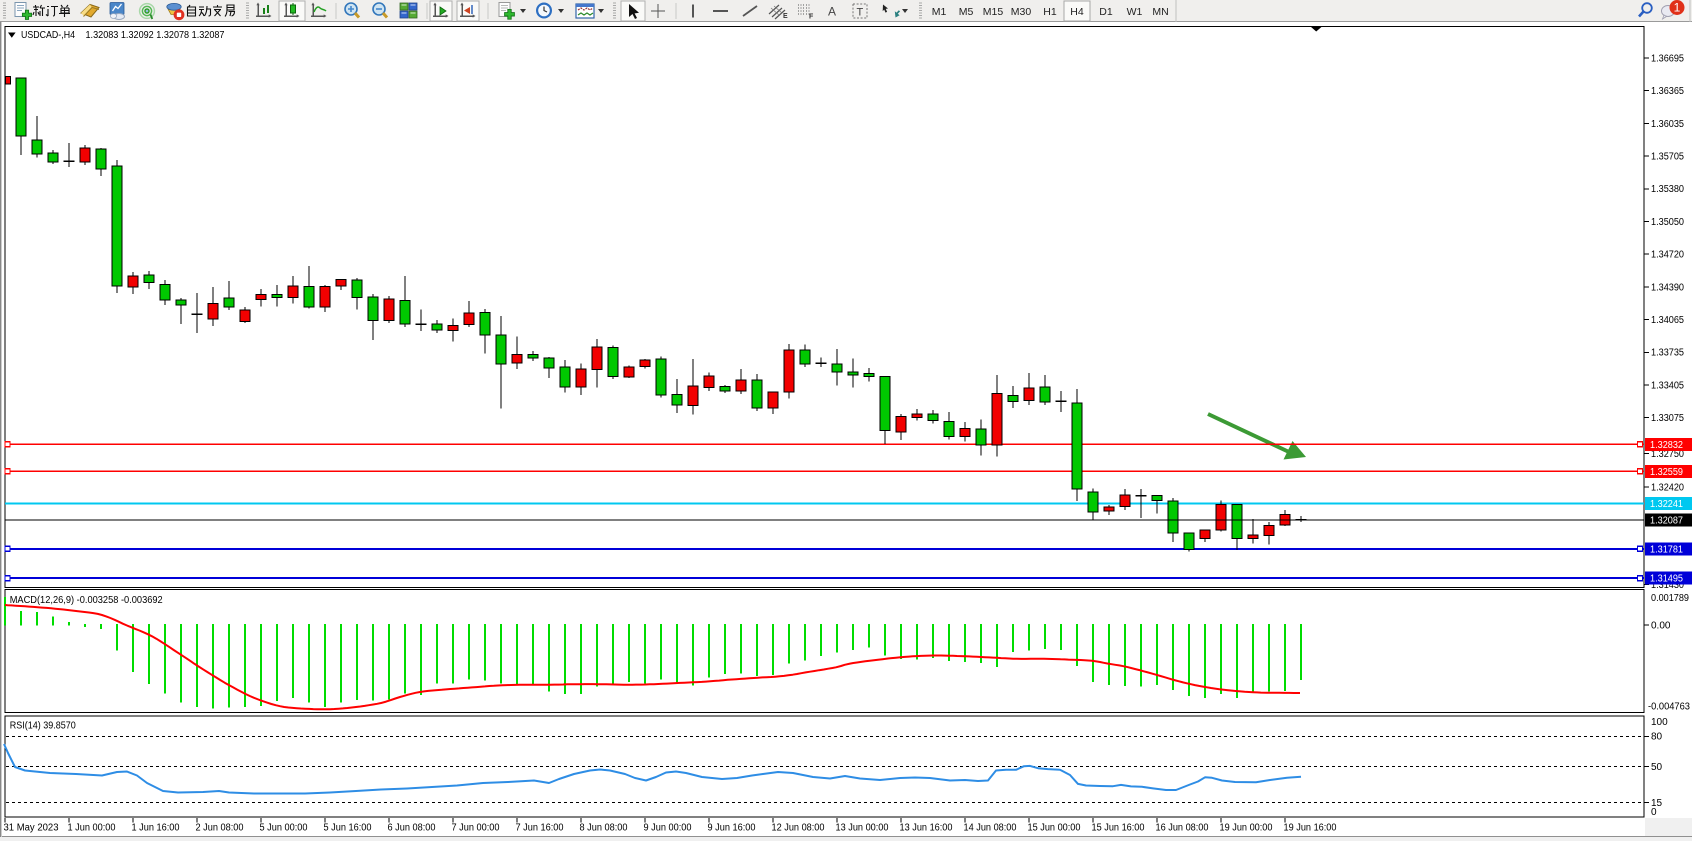 This screenshot has height=841, width=1692. What do you see at coordinates (412, 828) in the screenshot?
I see `svg-text: 6 Jun 08:00` at bounding box center [412, 828].